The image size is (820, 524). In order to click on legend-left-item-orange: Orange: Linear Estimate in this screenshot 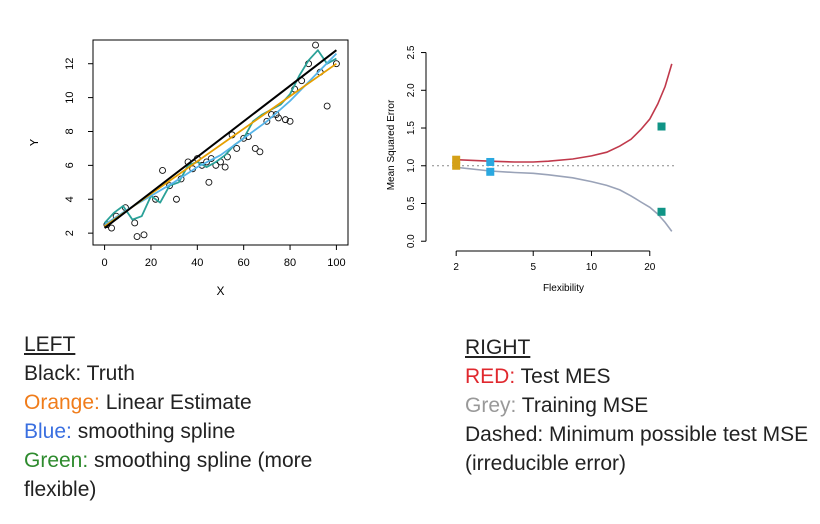, I will do `click(138, 402)`.